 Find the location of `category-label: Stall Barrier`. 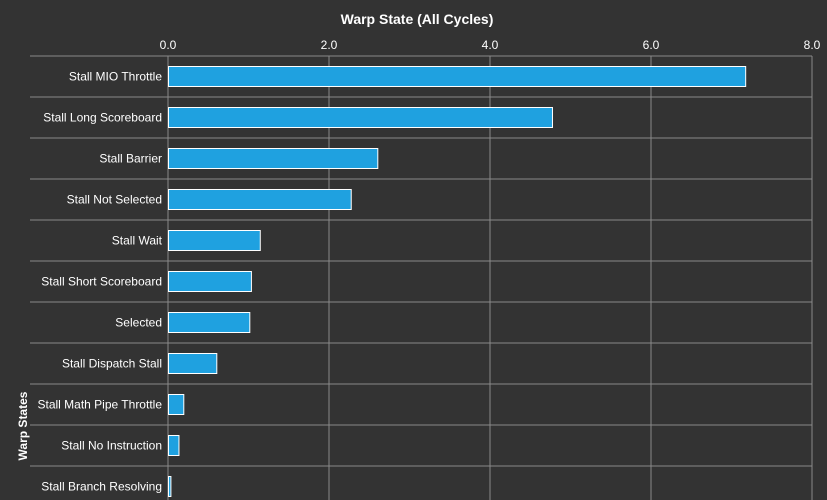

category-label: Stall Barrier is located at coordinates (130, 159).